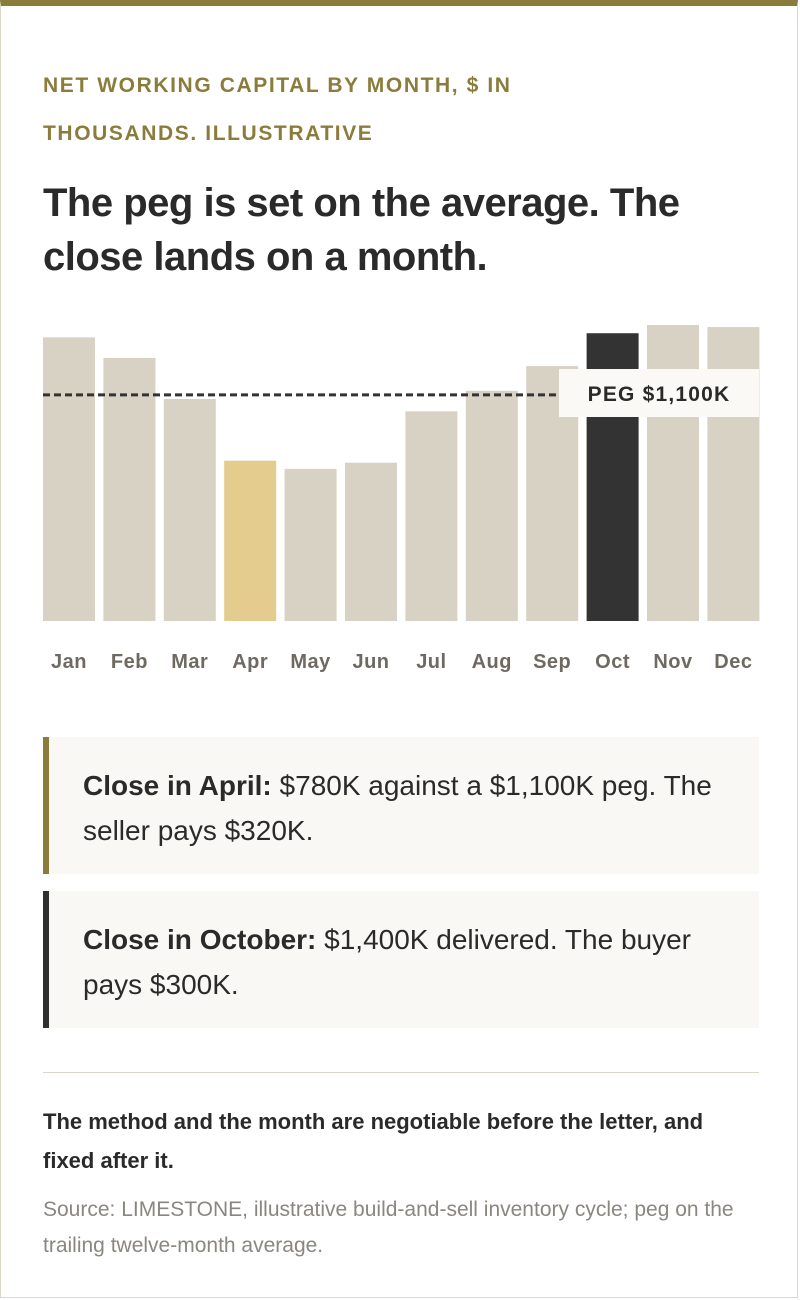  Describe the element at coordinates (431, 516) in the screenshot. I see `bar-jul` at that location.